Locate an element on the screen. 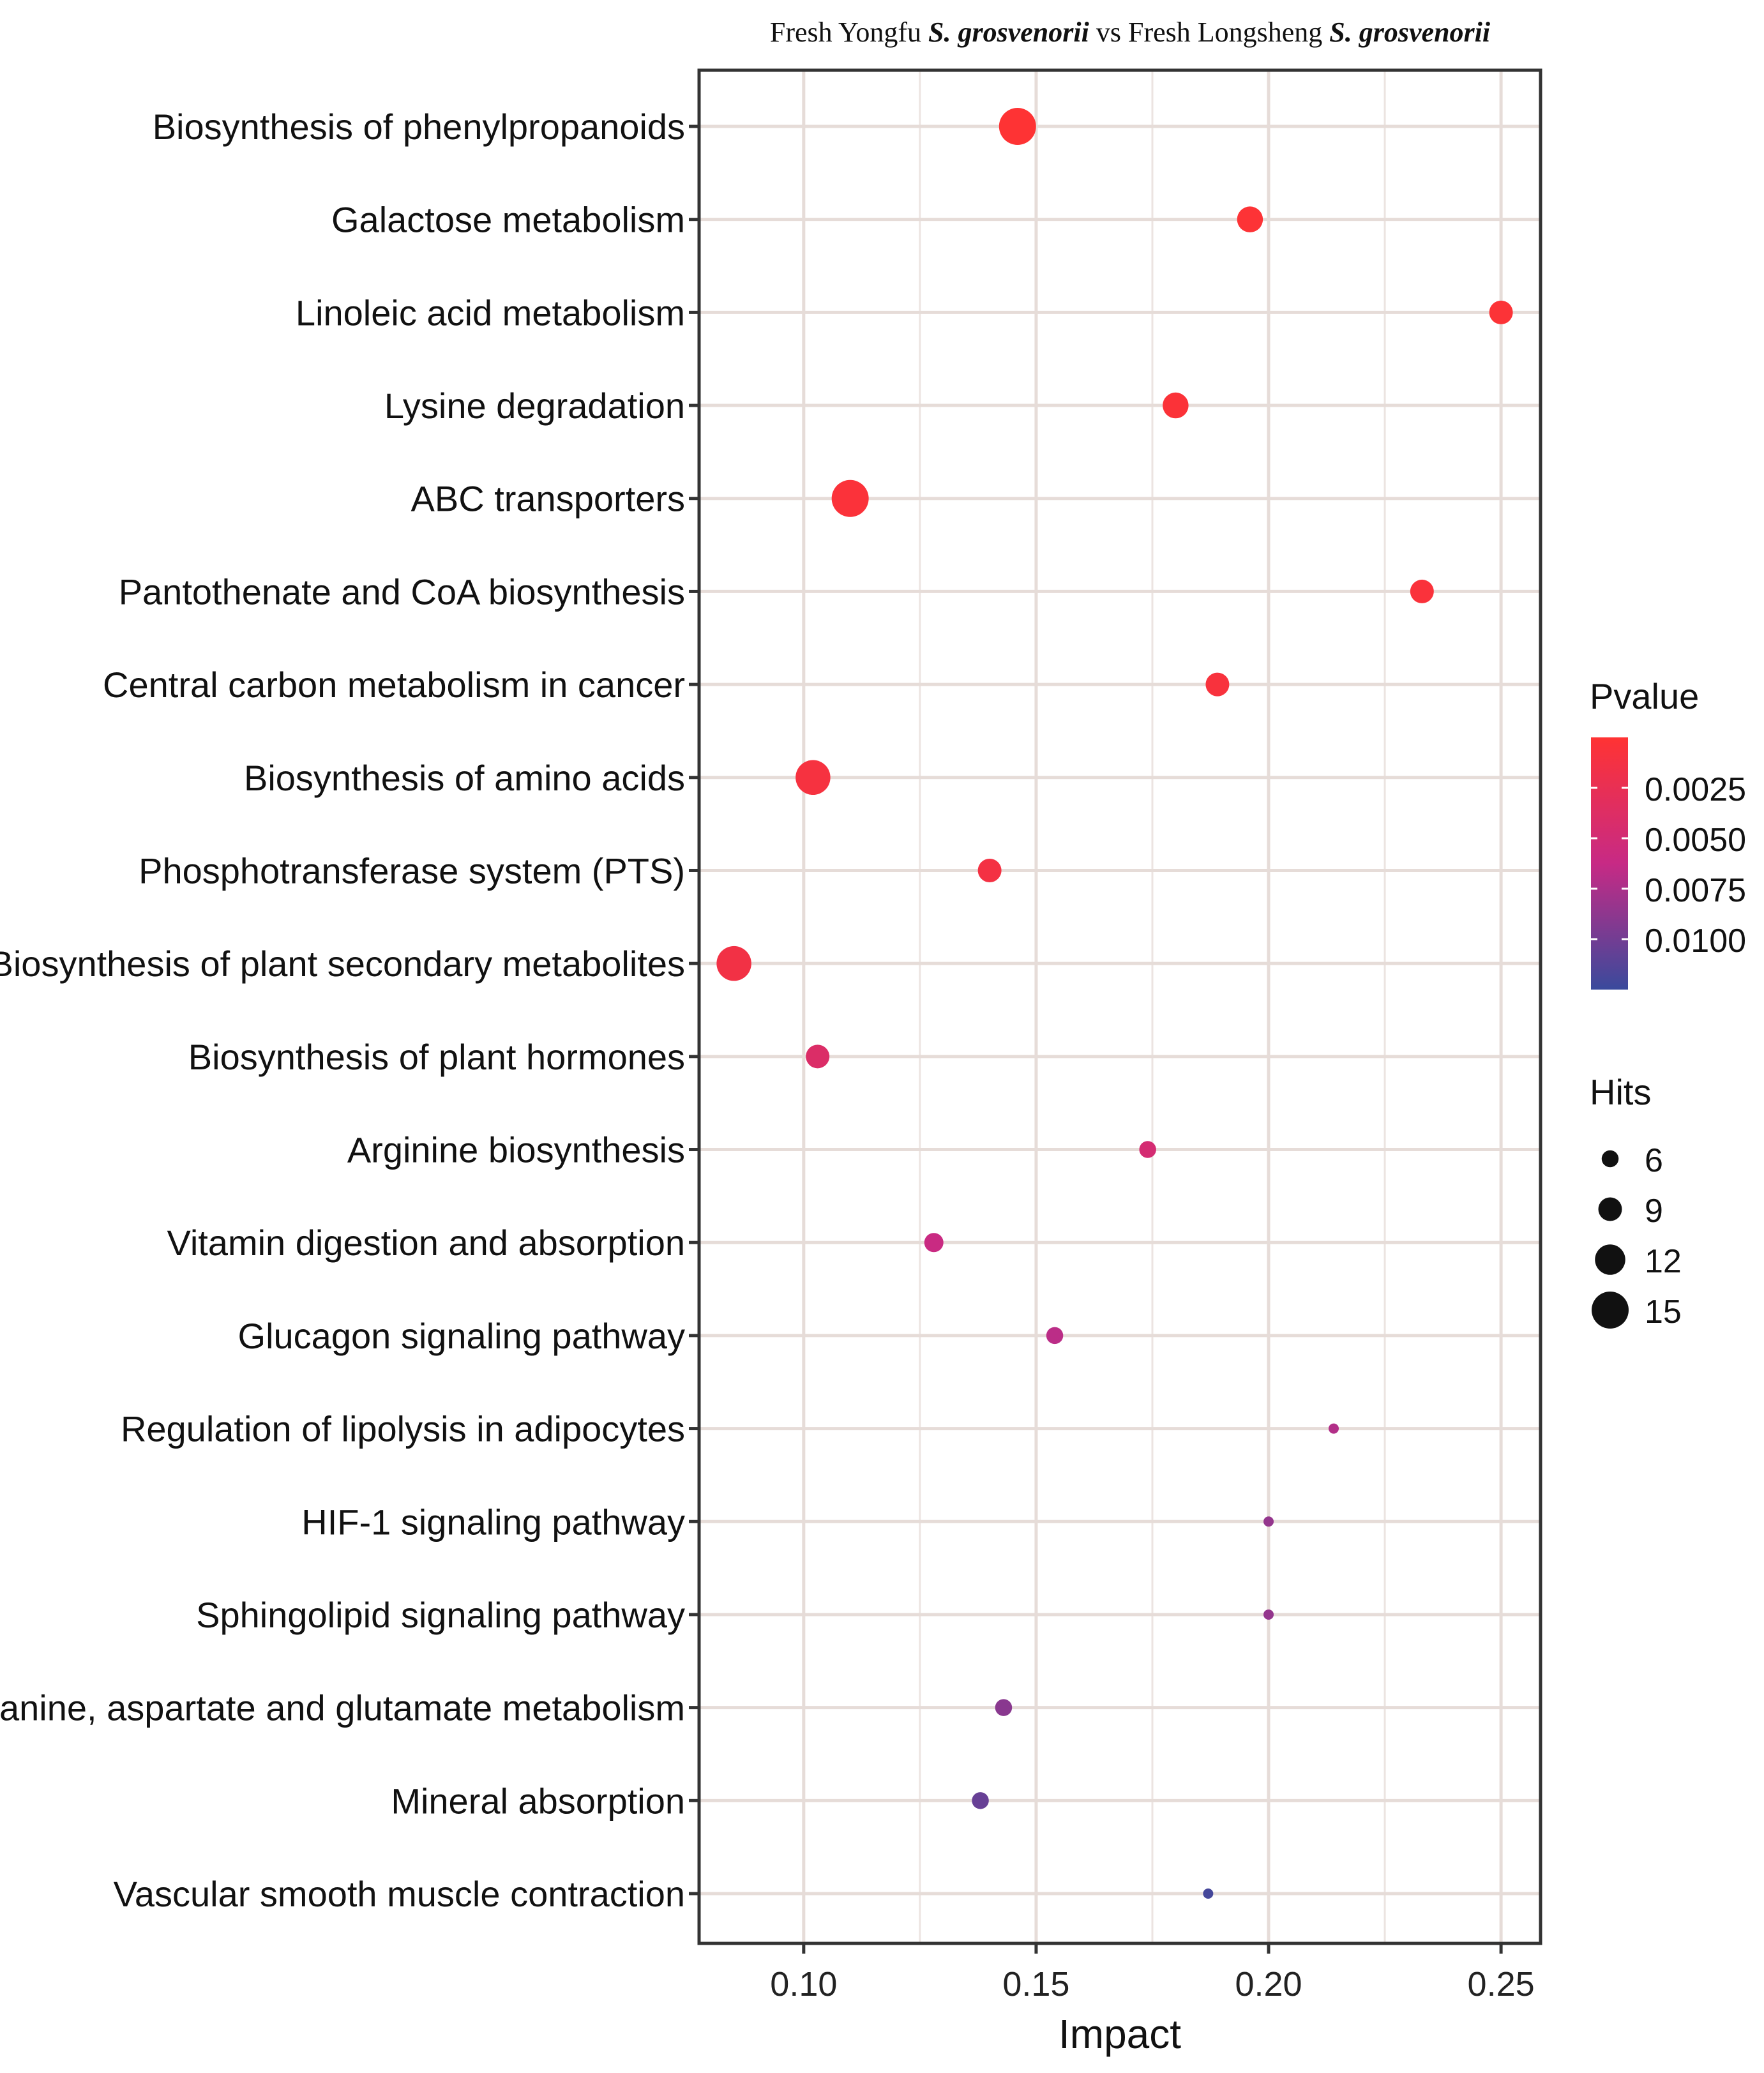  y-tick-label: Glucagon signaling pathway is located at coordinates (461, 1336).